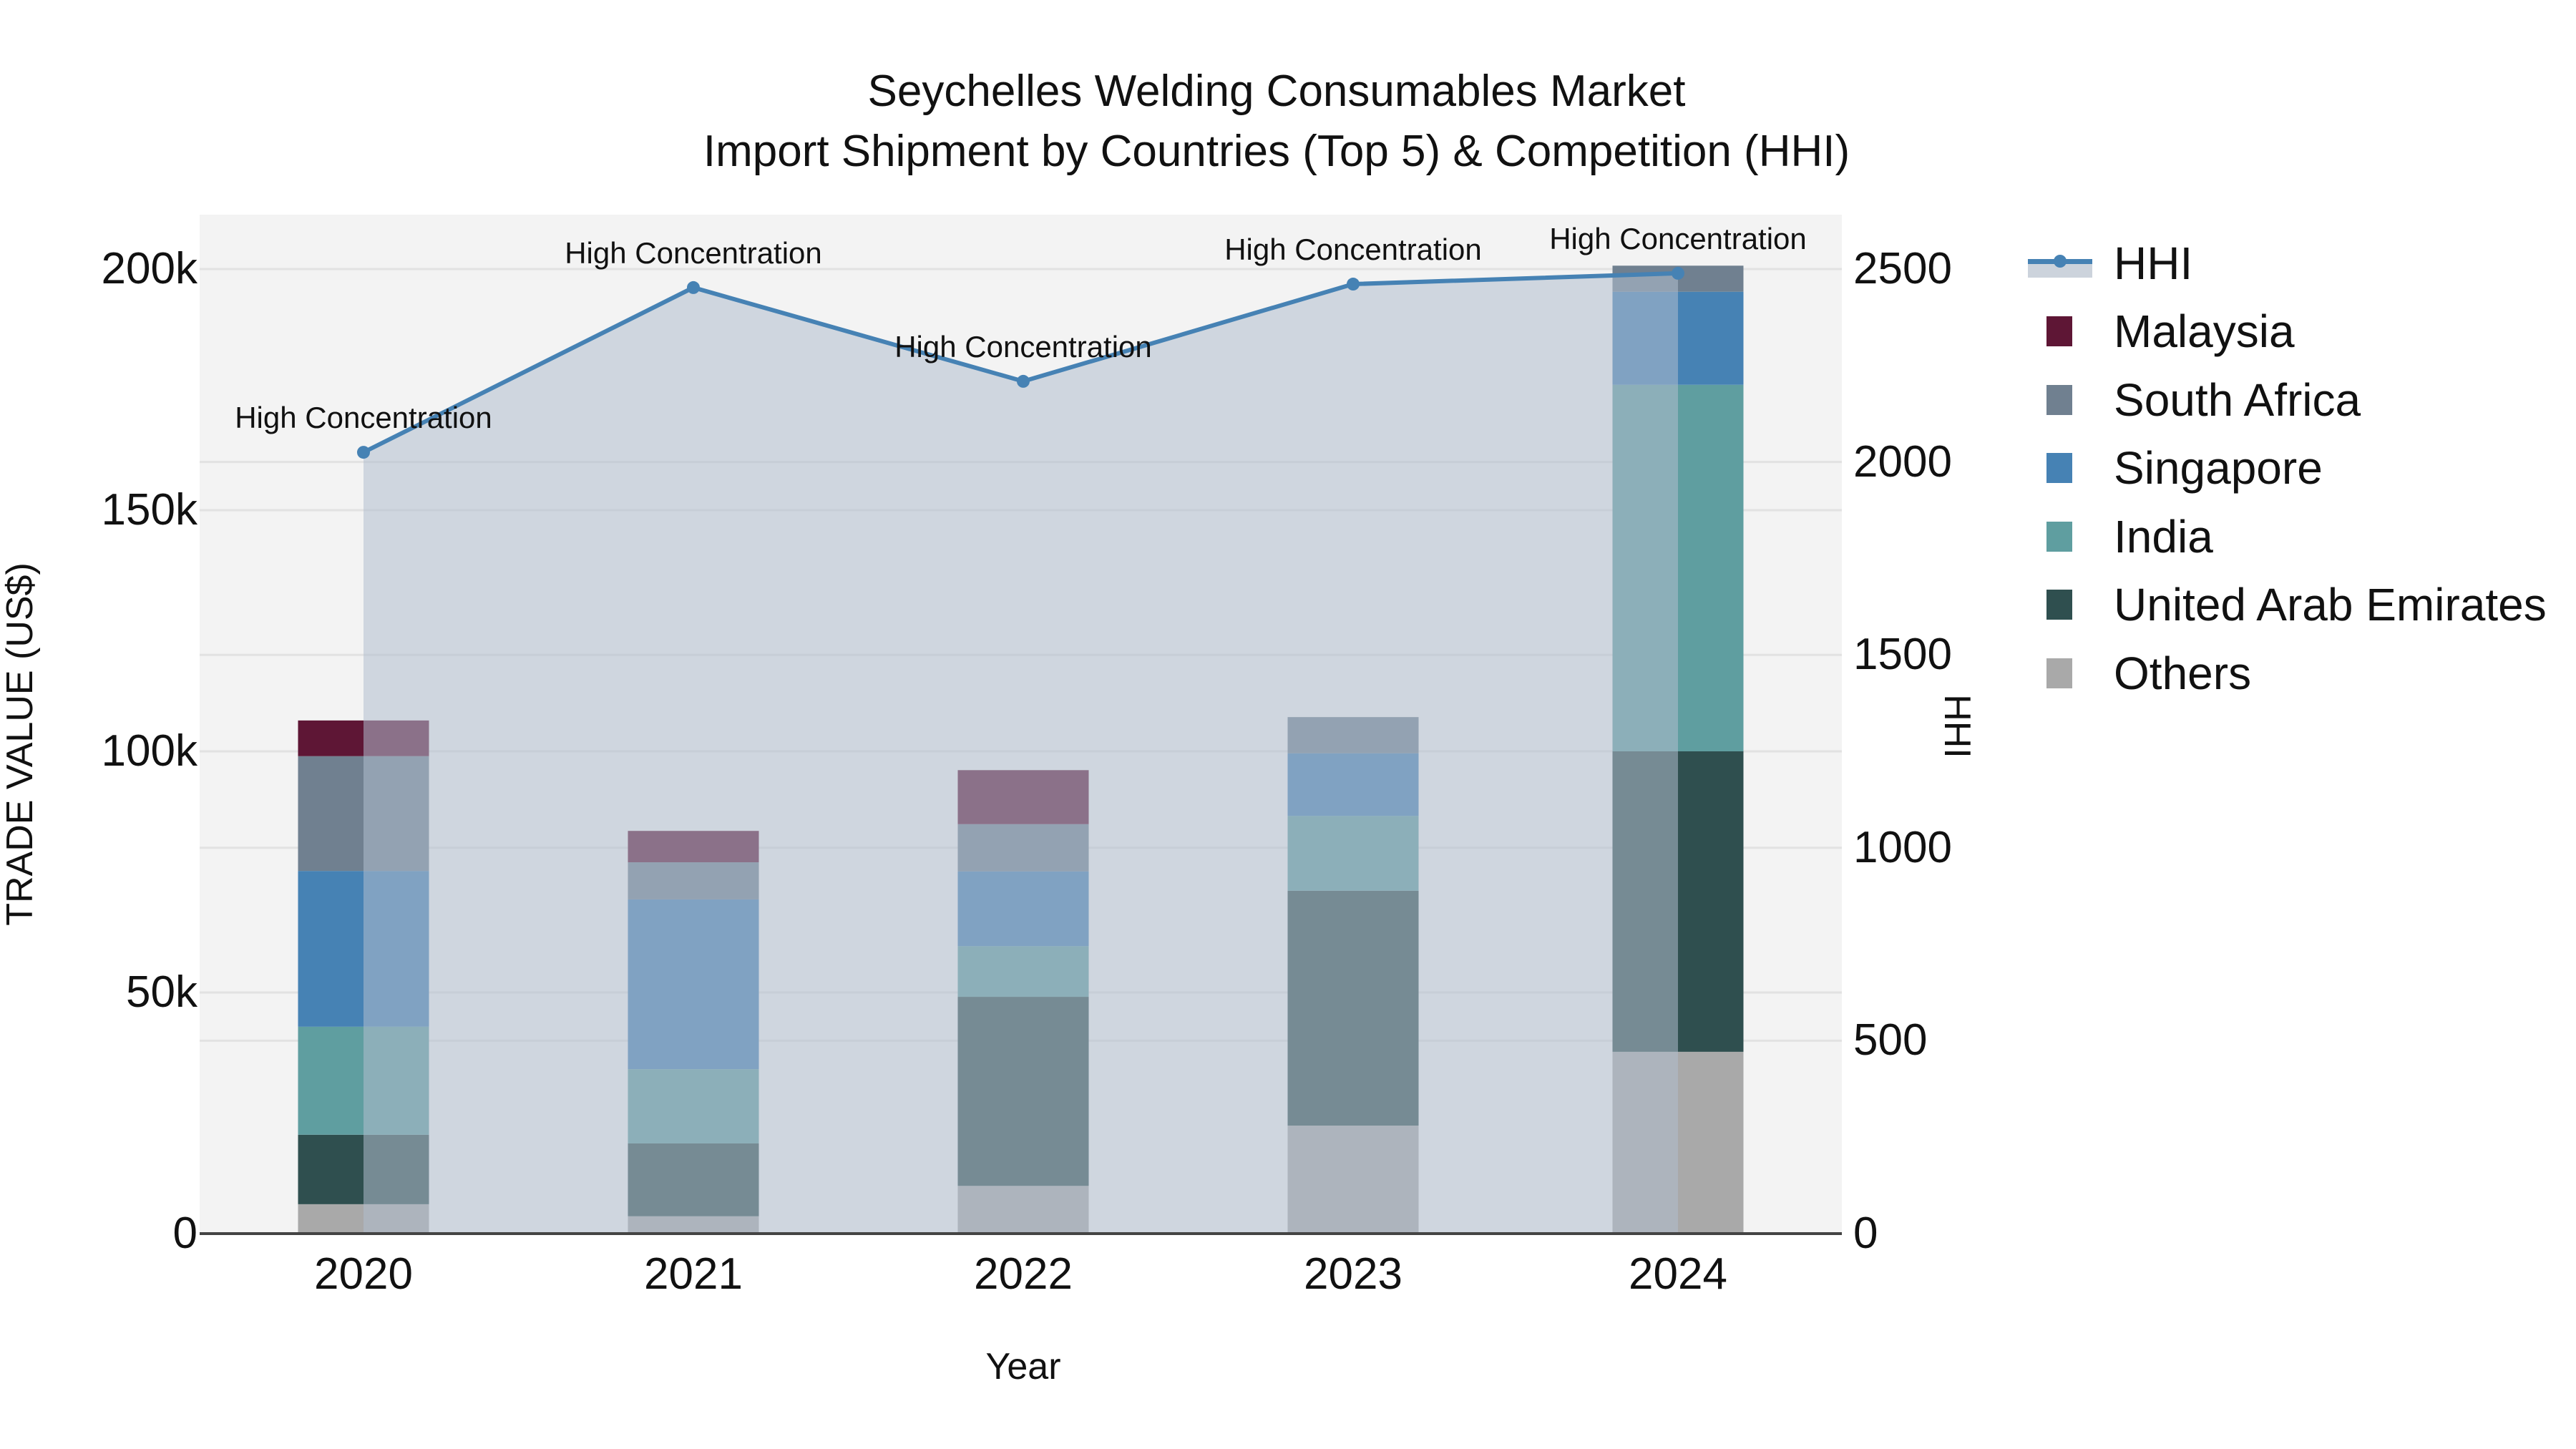 This screenshot has height=1449, width=2576. I want to click on x-tick-label: 2021, so click(693, 1274).